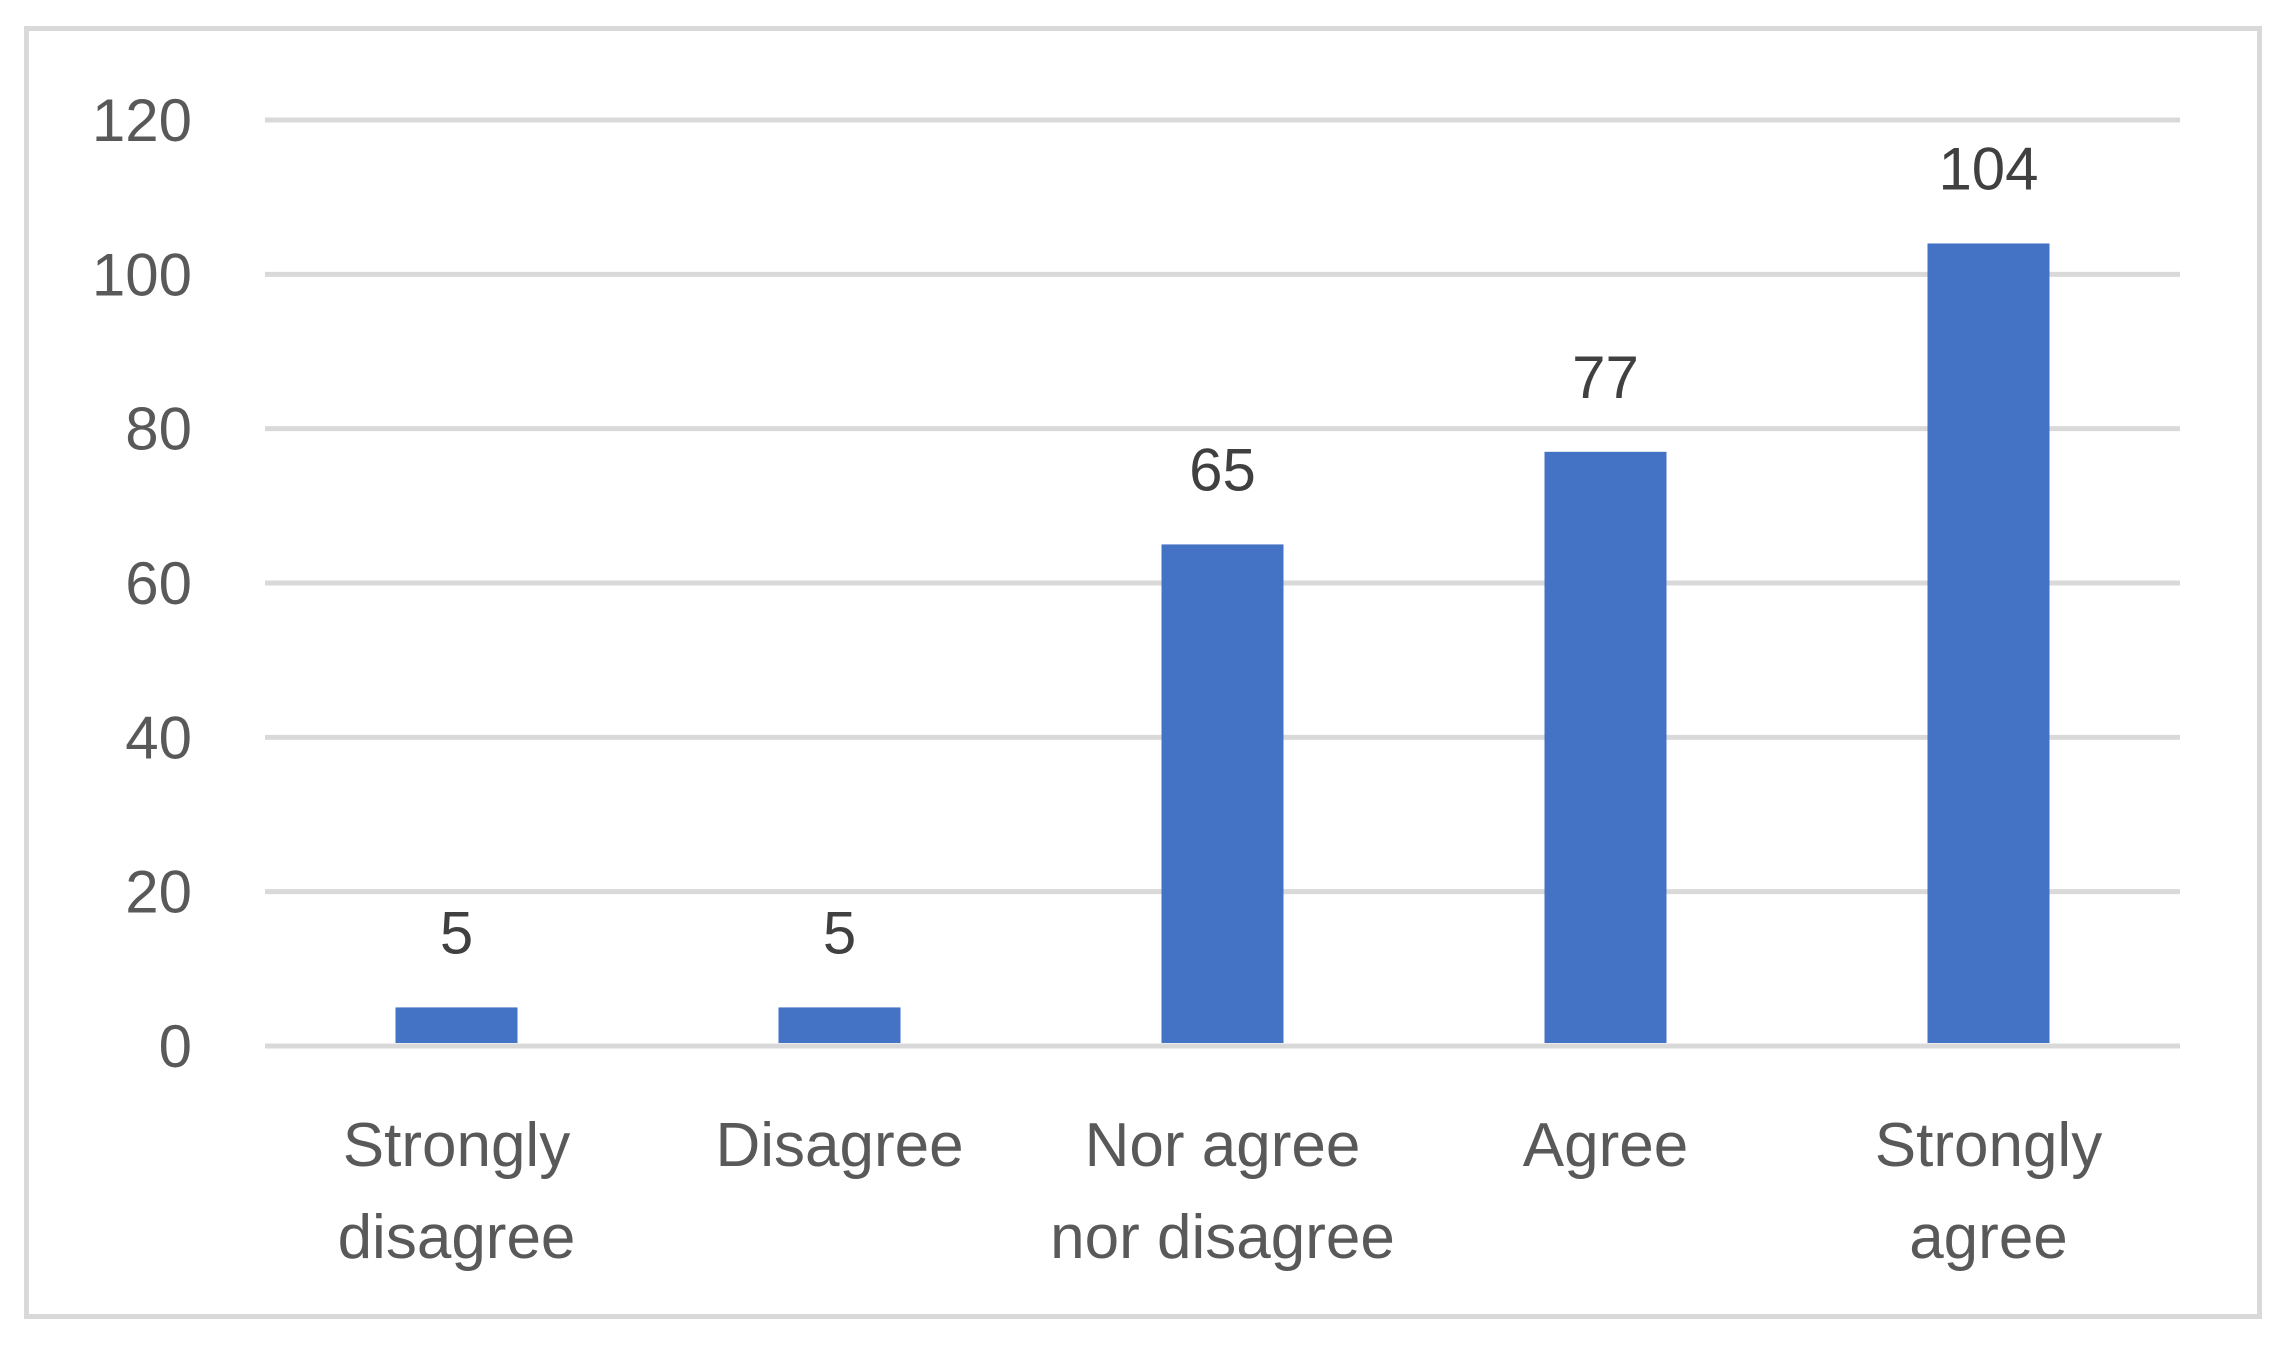 This screenshot has width=2296, height=1355. I want to click on y-tick-label: 60, so click(158, 583).